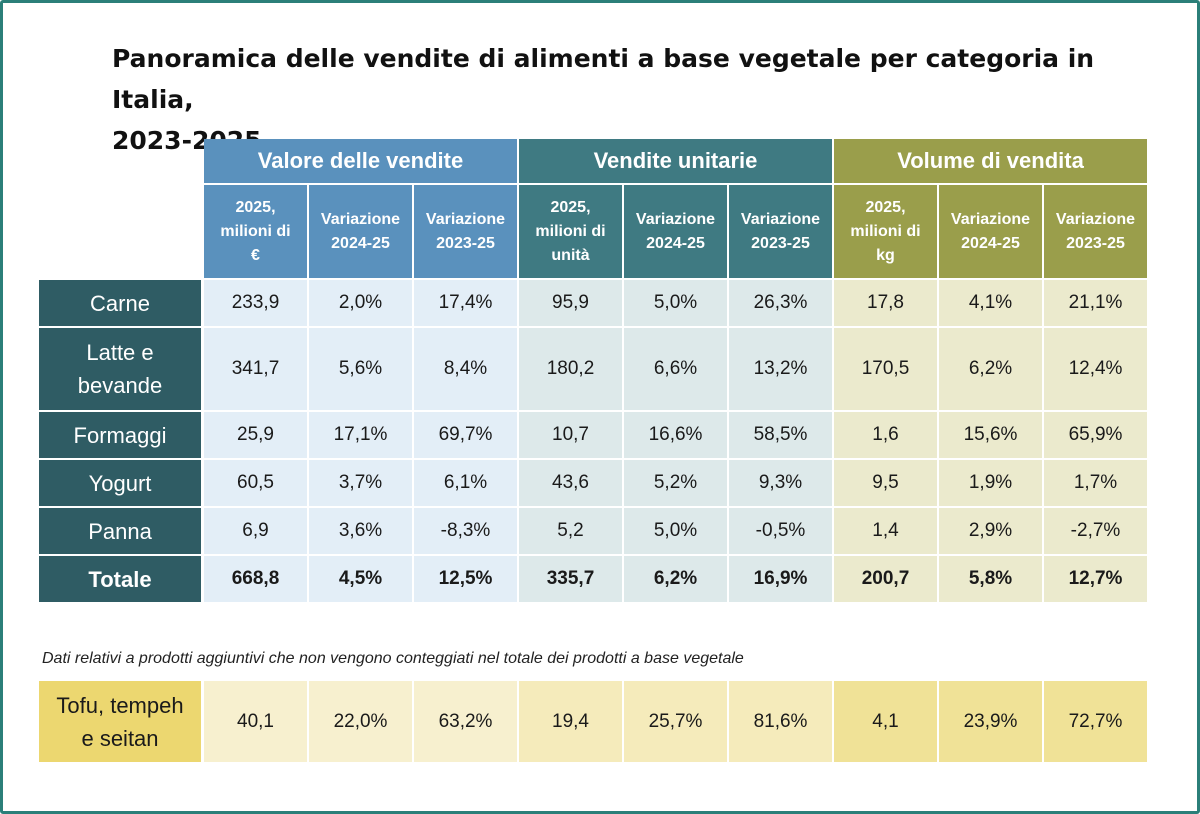 This screenshot has width=1200, height=814. What do you see at coordinates (570, 303) in the screenshot?
I see `table-cell: 95,9` at bounding box center [570, 303].